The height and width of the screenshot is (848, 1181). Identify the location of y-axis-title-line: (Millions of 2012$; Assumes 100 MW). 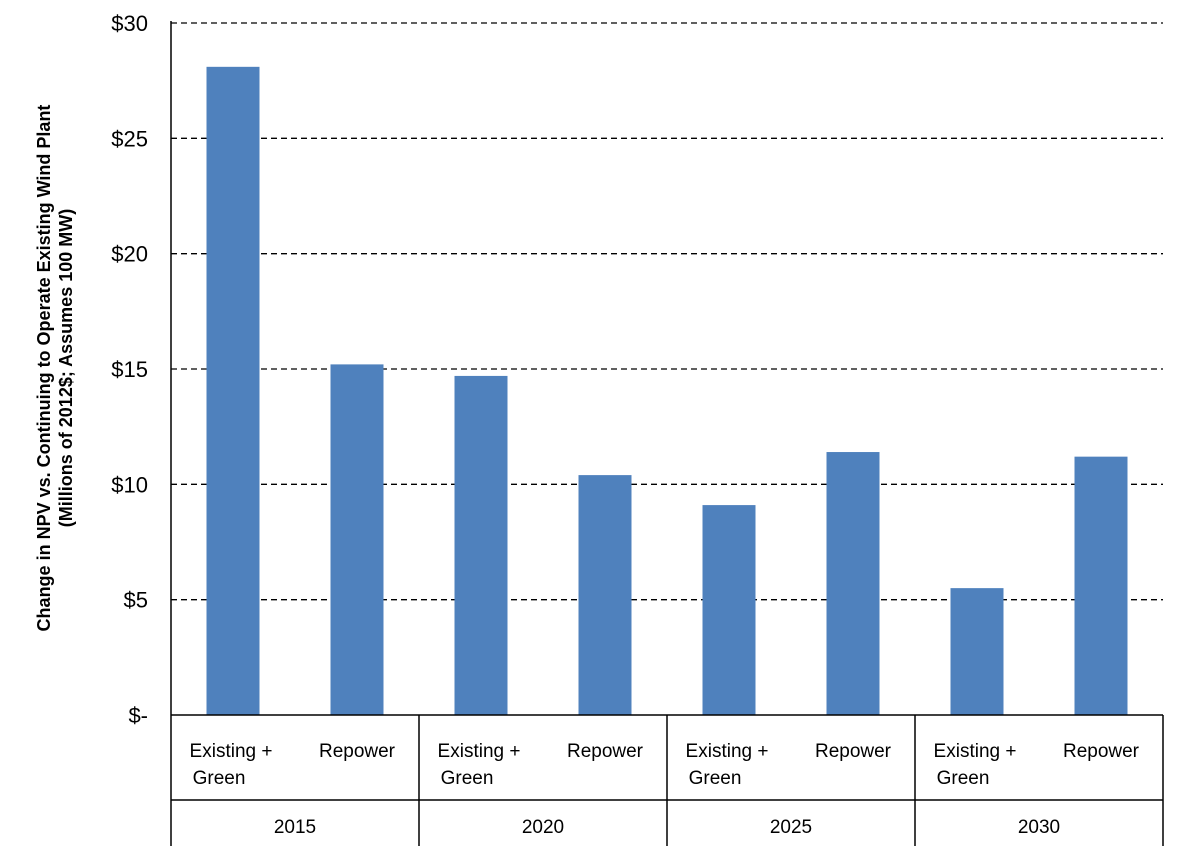
(66, 368).